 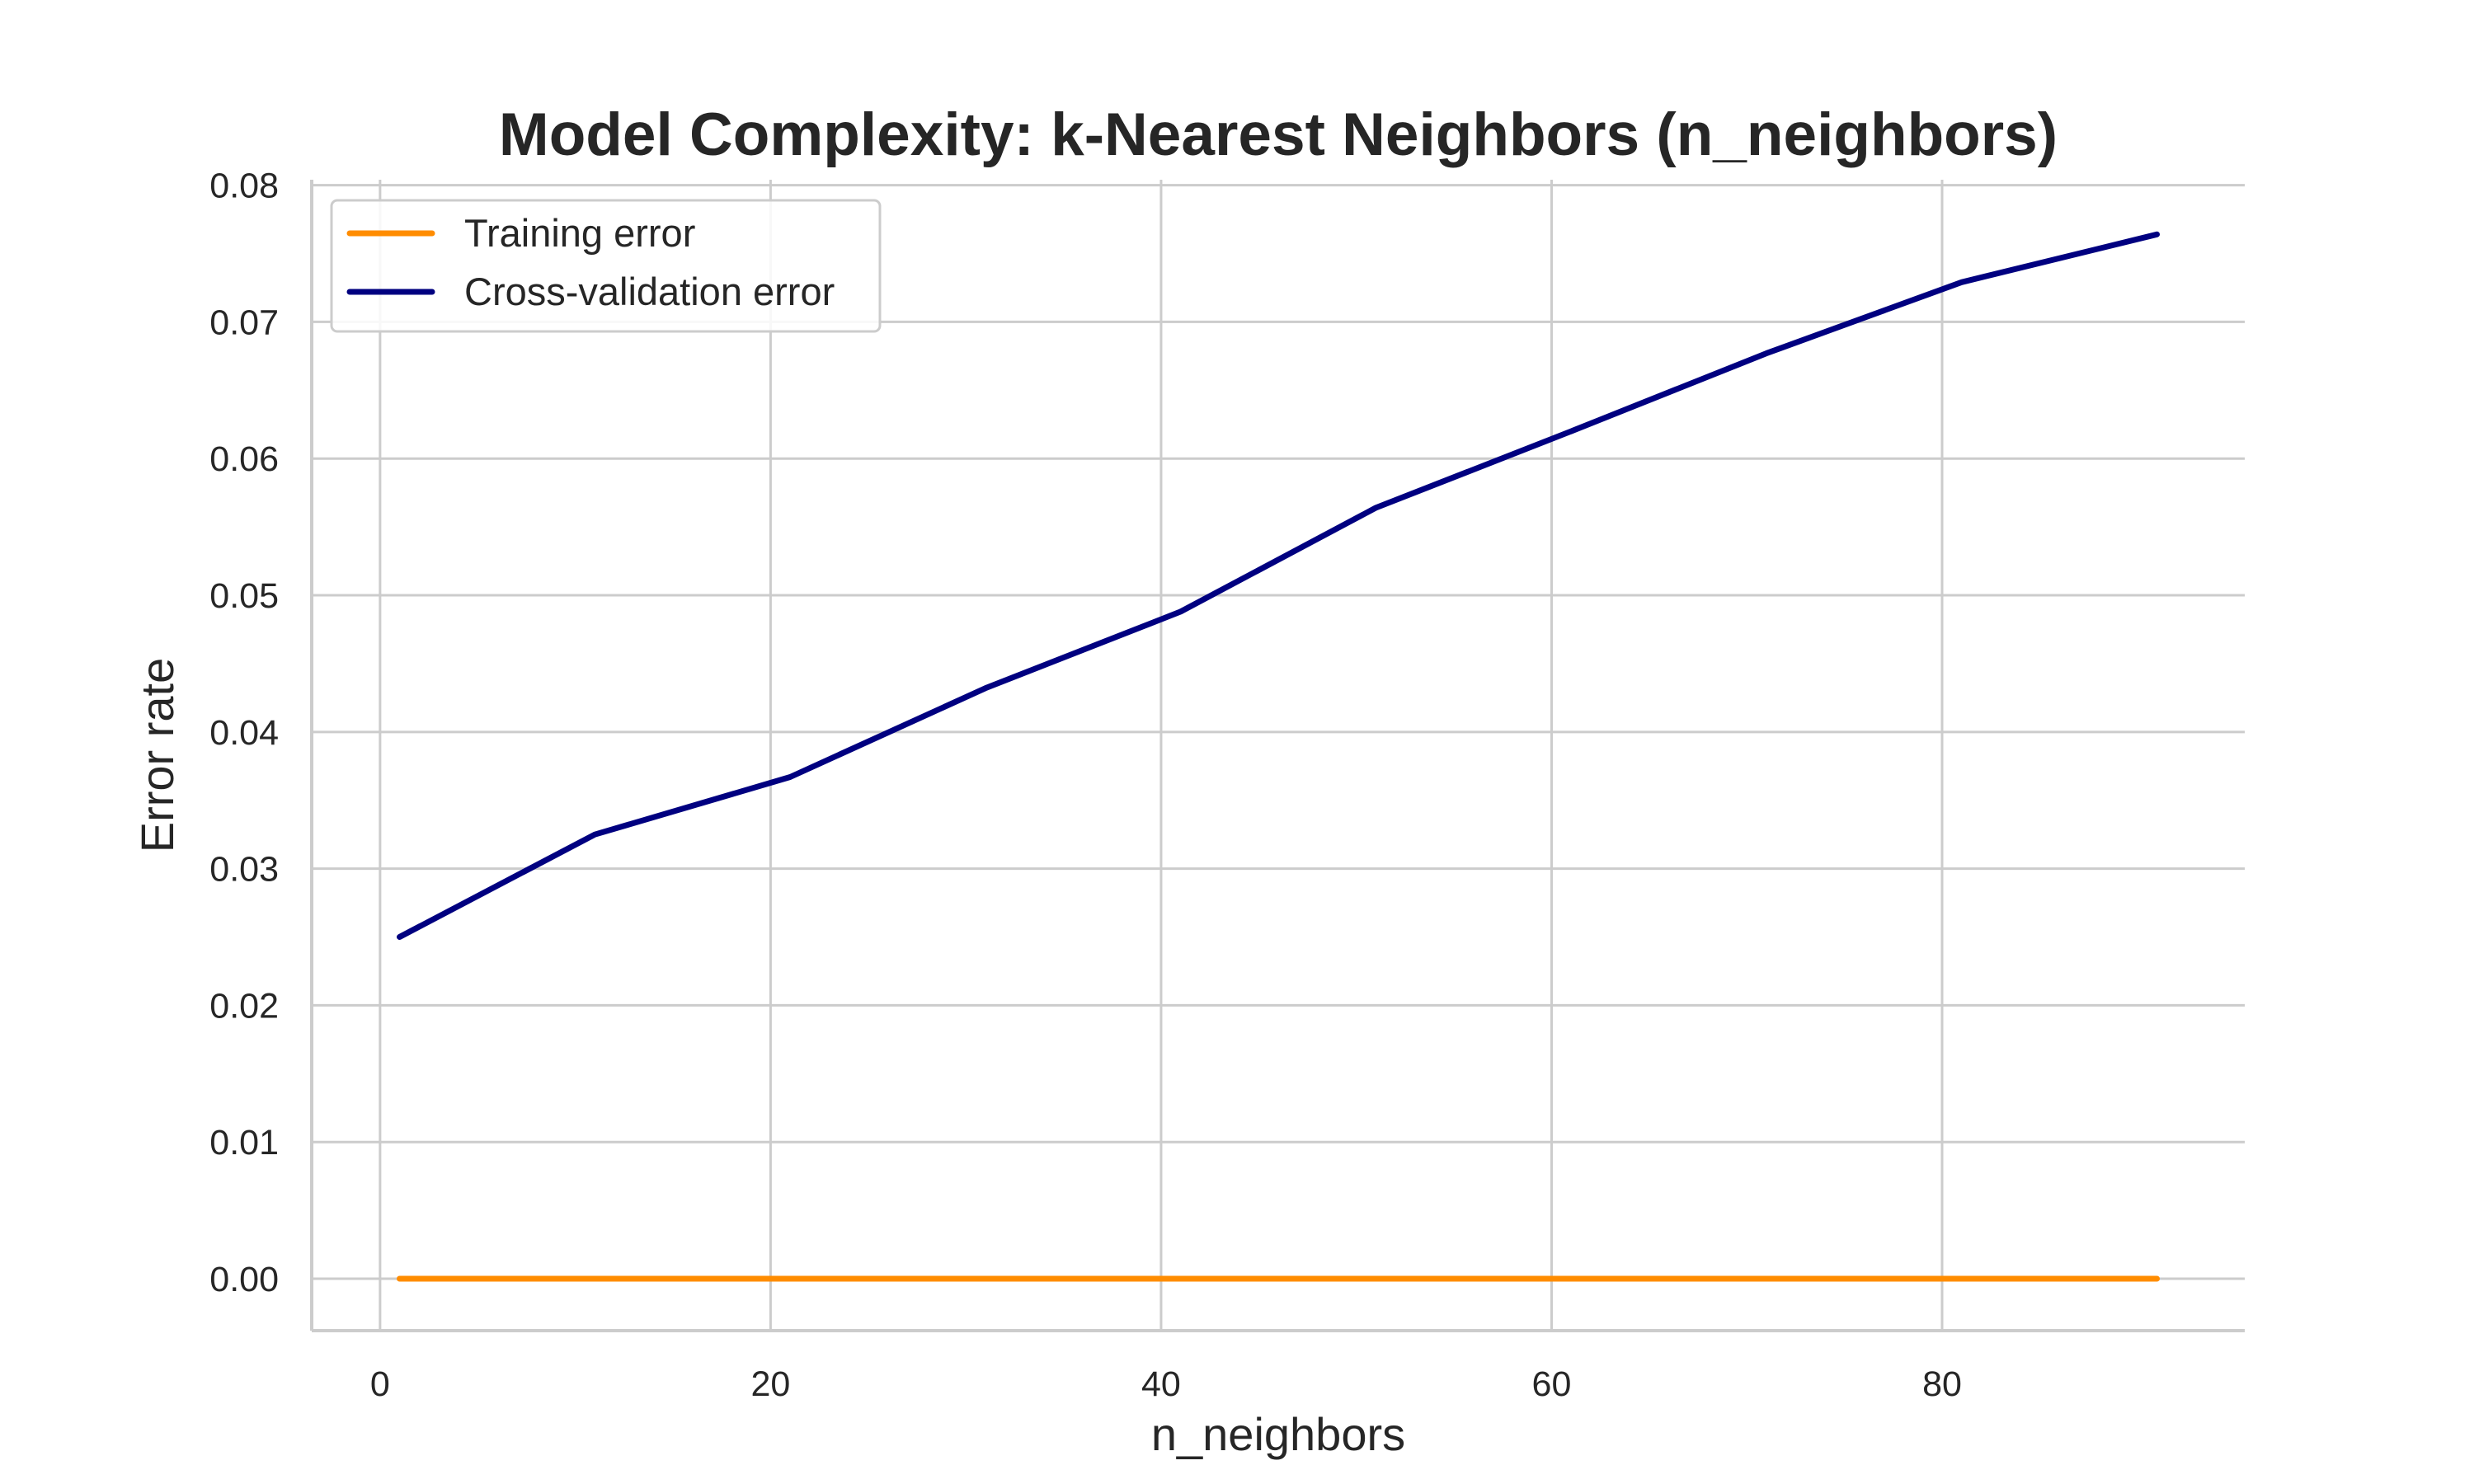 What do you see at coordinates (1161, 1384) in the screenshot?
I see `x-tick-label: 40` at bounding box center [1161, 1384].